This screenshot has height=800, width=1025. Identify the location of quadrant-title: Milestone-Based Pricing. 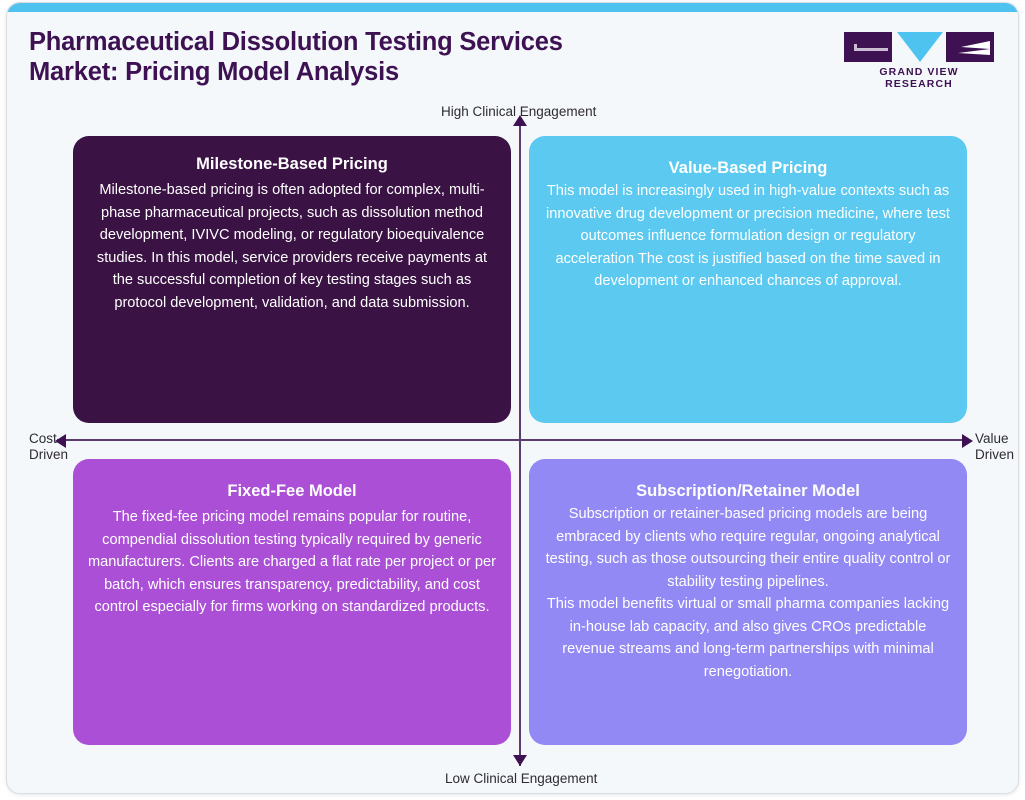
(292, 164).